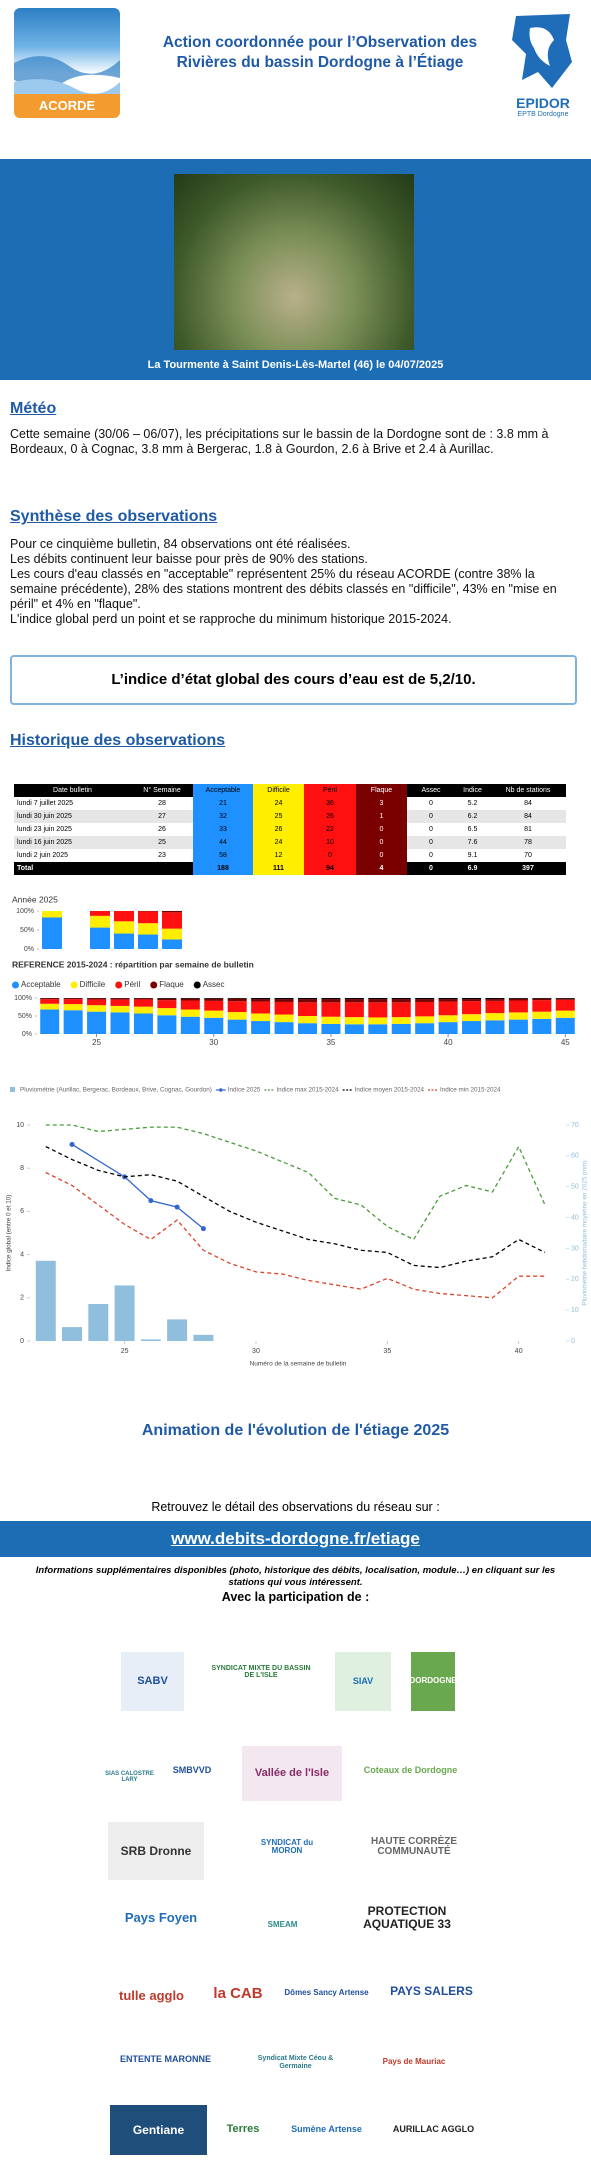 The width and height of the screenshot is (591, 2164). What do you see at coordinates (278, 868) in the screenshot?
I see `table-cell: 111` at bounding box center [278, 868].